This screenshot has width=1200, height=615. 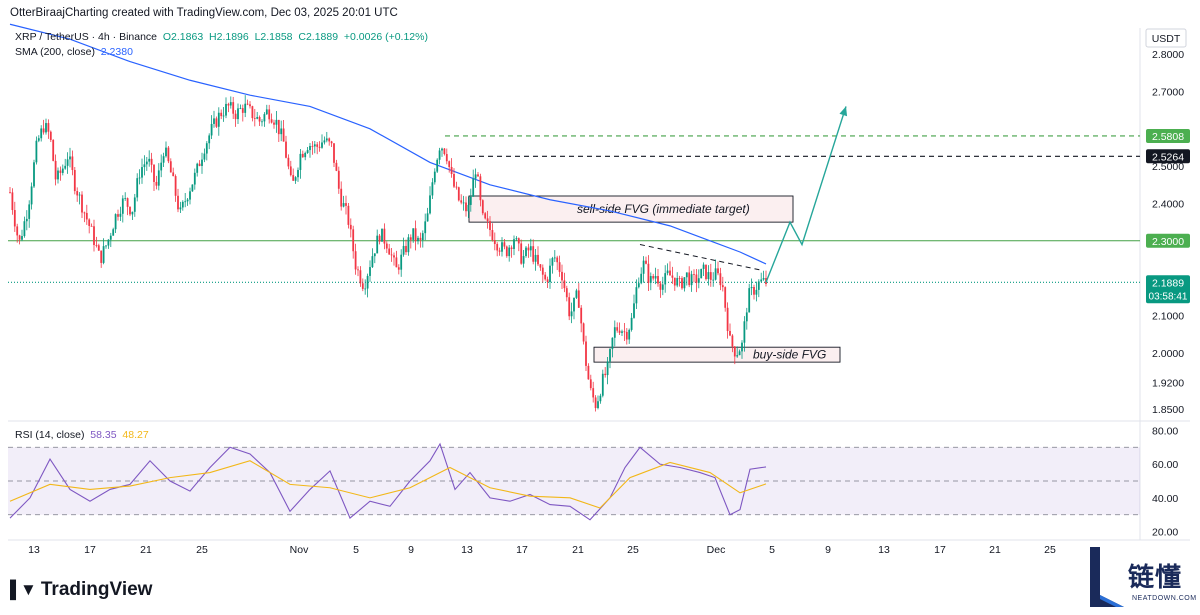 I want to click on sma-label: SMA (200, close), so click(x=55, y=52).